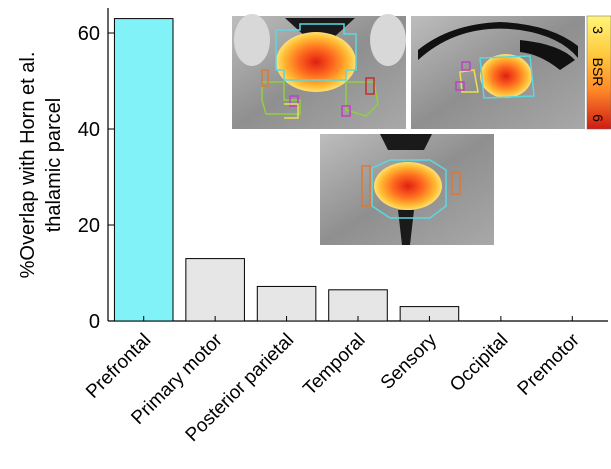  Describe the element at coordinates (89, 226) in the screenshot. I see `y-tick-label: 20` at that location.